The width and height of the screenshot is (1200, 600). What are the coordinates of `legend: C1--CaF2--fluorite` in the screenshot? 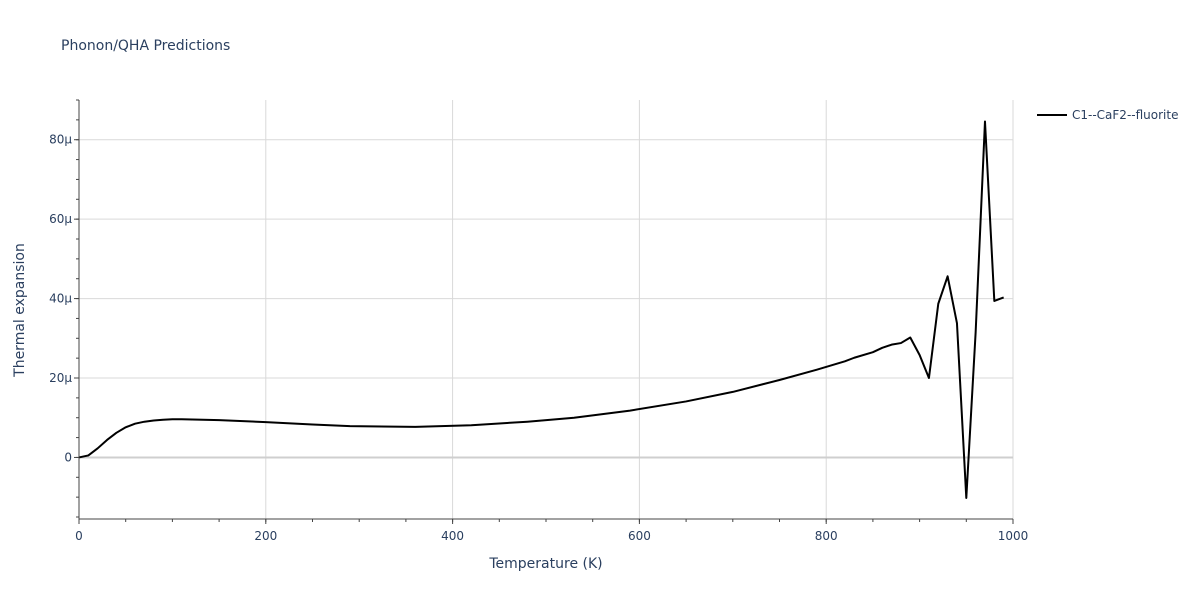 It's located at (1107, 115).